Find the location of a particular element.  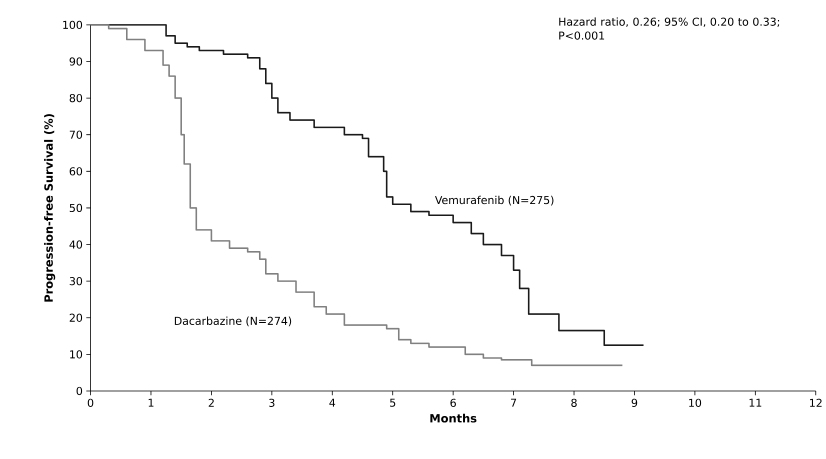

y-tick-label: 0 is located at coordinates (79, 391).